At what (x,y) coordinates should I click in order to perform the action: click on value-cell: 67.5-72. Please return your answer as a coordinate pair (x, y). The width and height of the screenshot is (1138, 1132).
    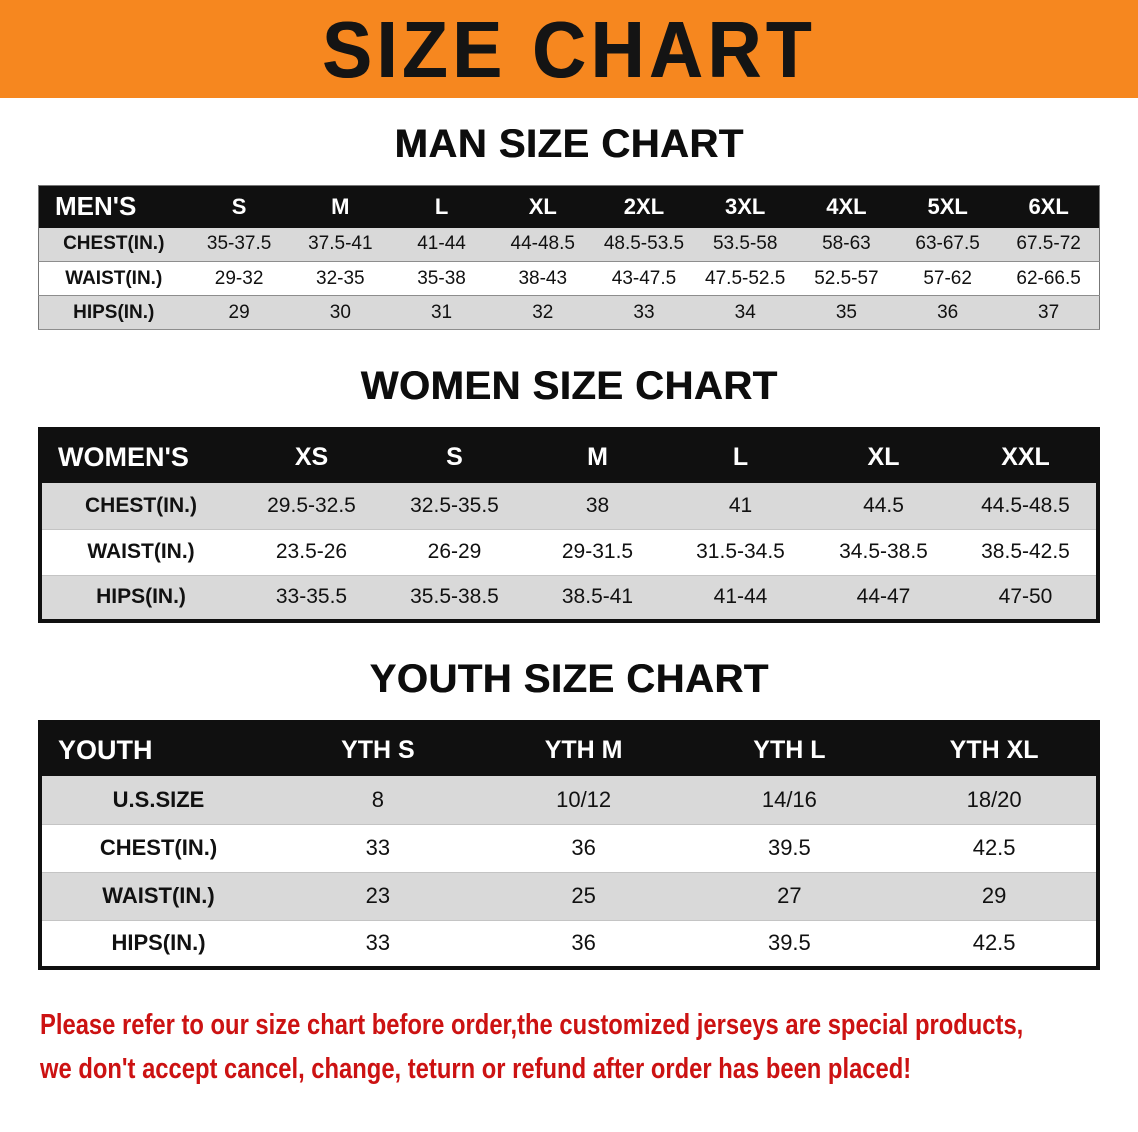
    Looking at the image, I should click on (1048, 244).